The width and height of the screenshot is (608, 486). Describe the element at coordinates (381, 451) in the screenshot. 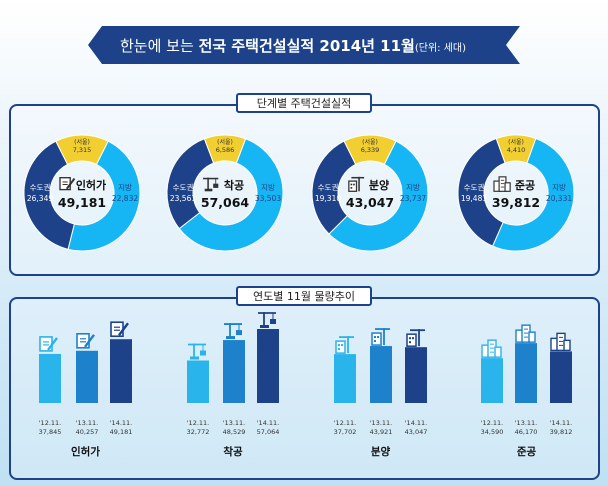

I see `group-name: 분양` at that location.